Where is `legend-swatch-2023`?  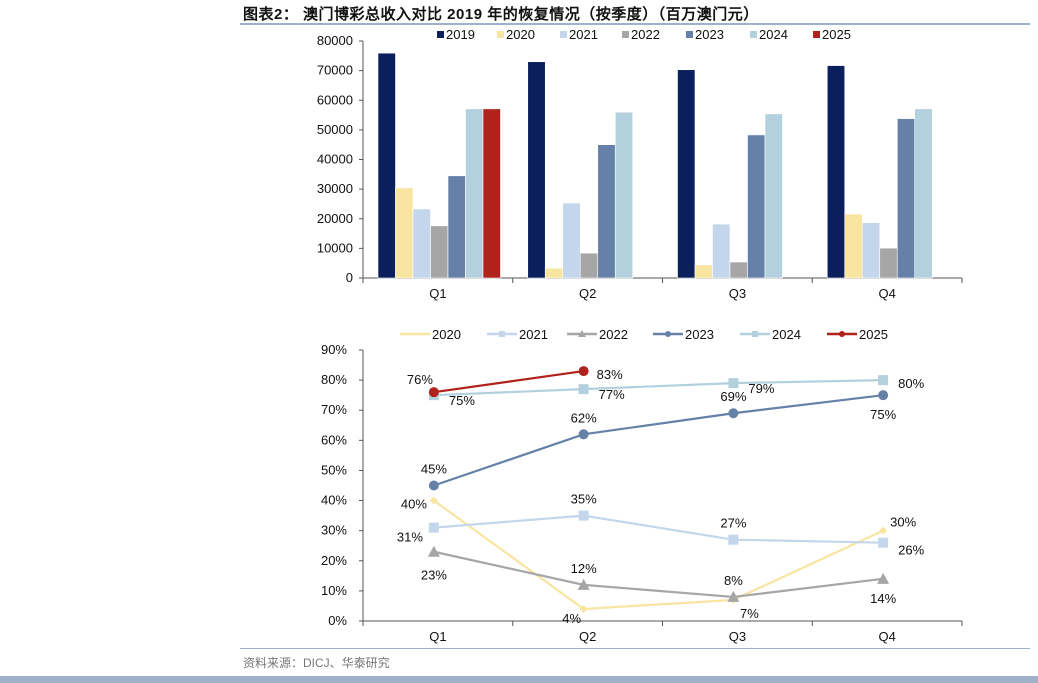 legend-swatch-2023 is located at coordinates (689, 34).